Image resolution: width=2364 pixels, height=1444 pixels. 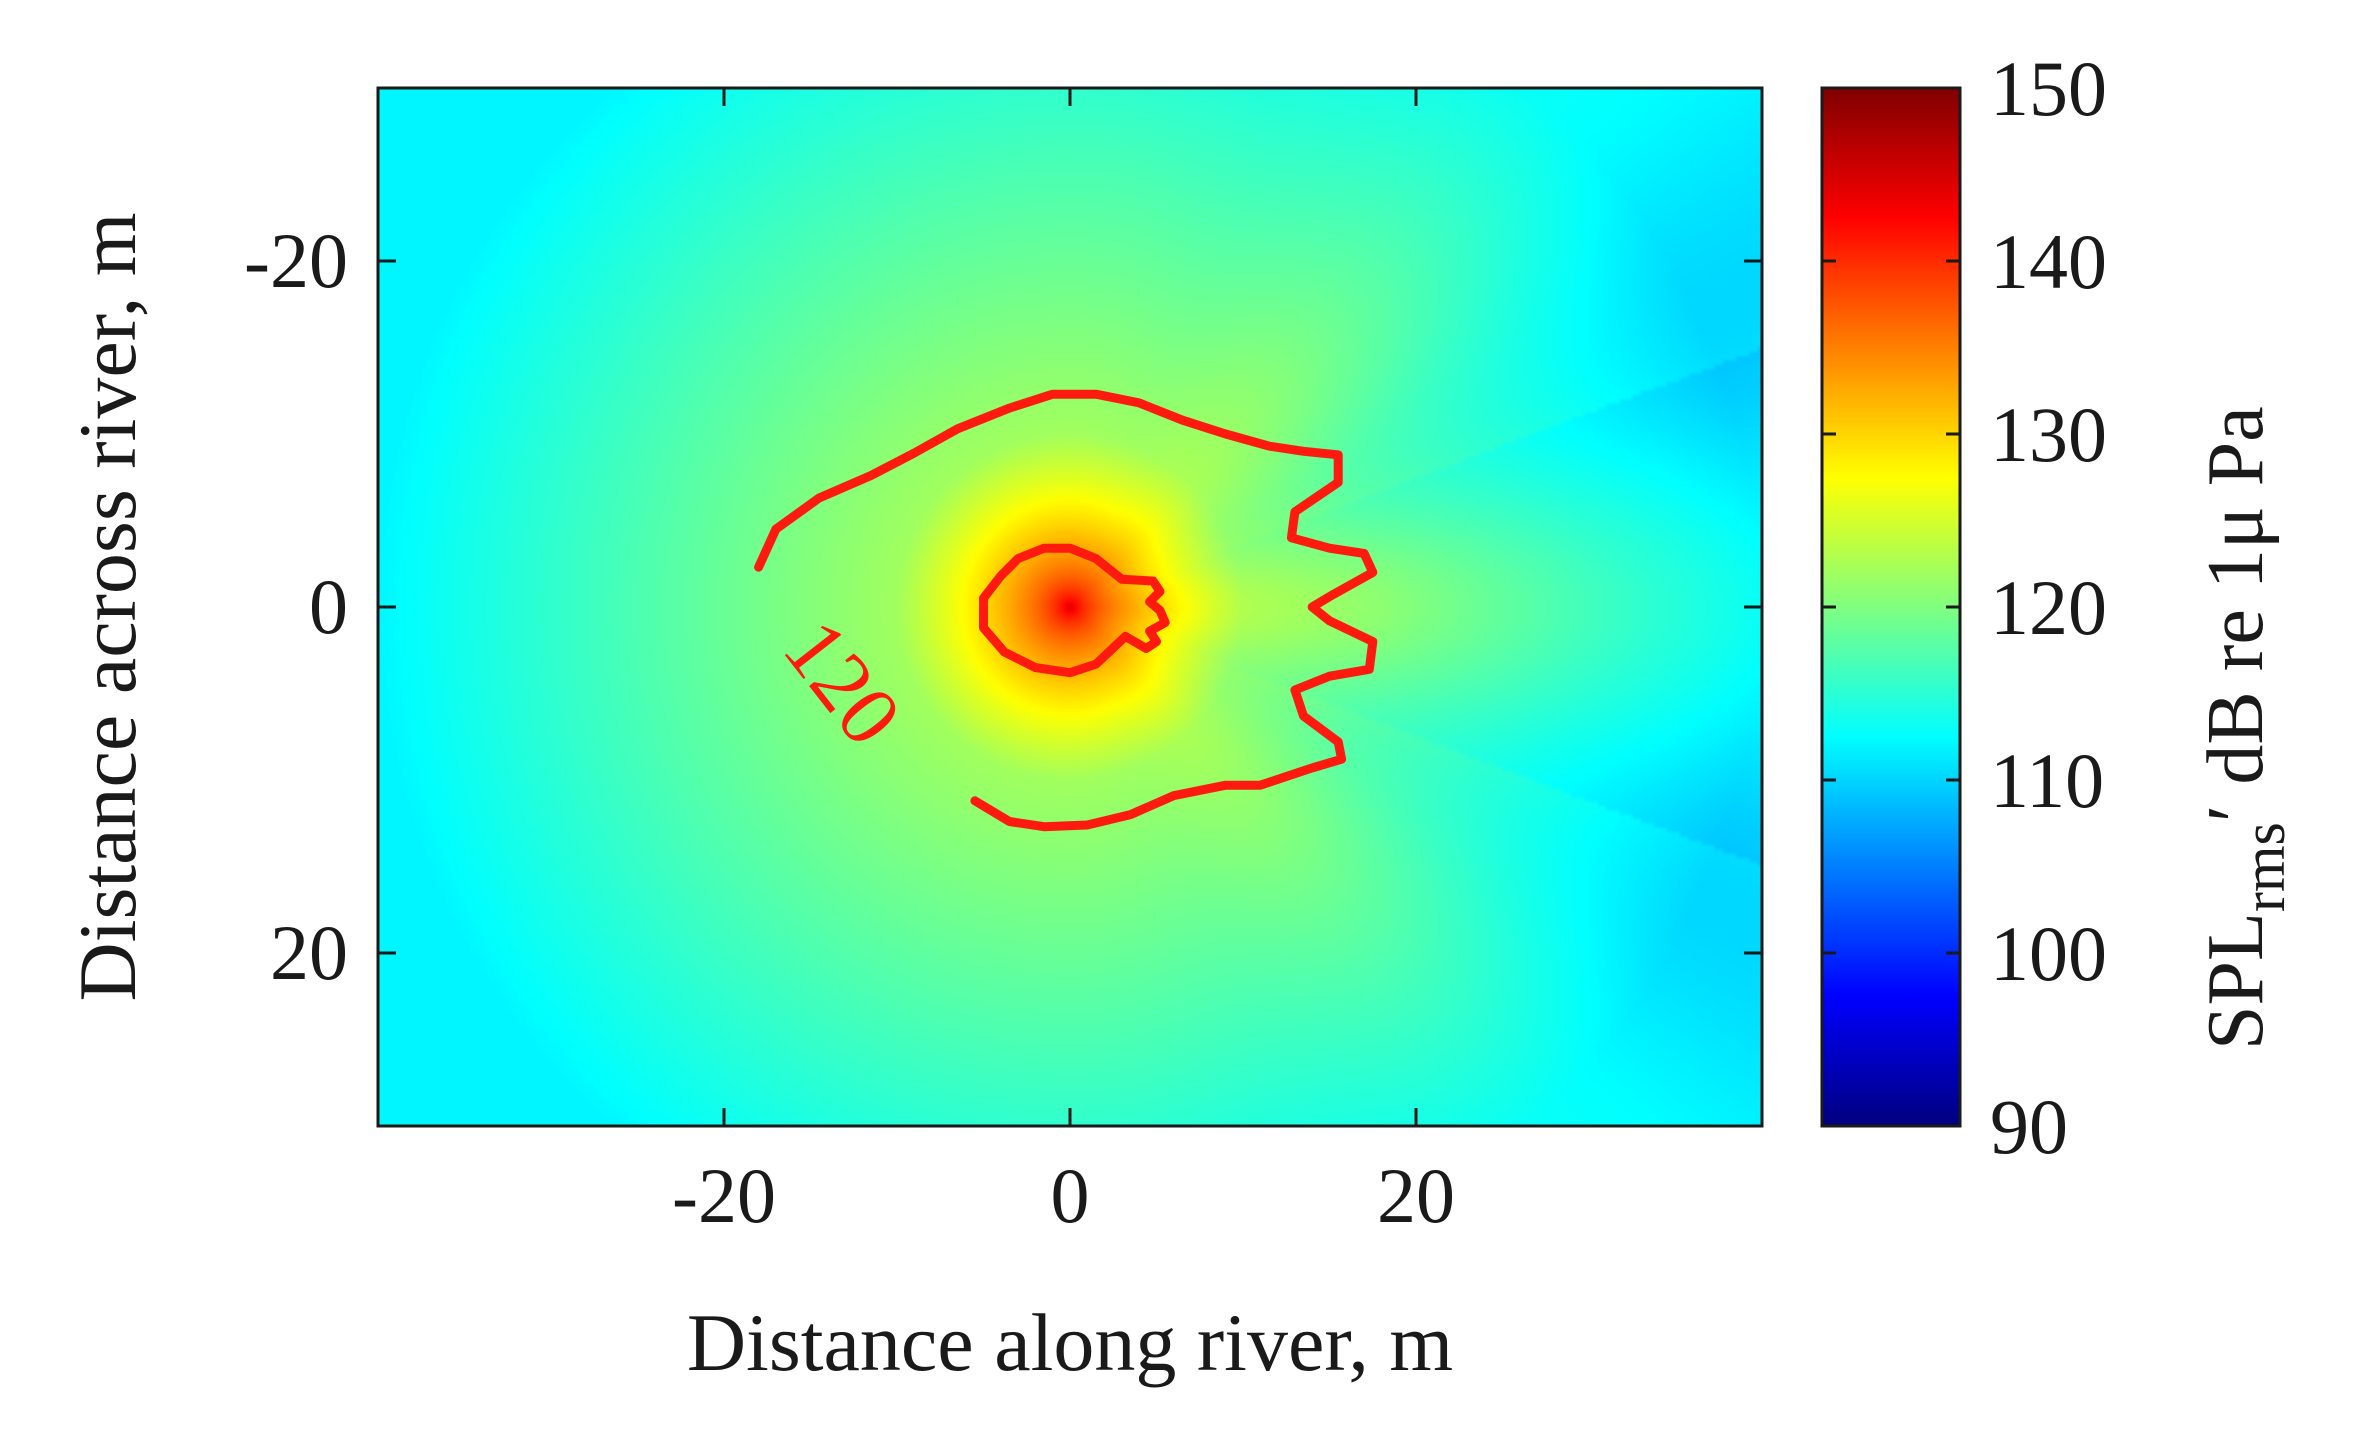 I want to click on colorbar, so click(x=1891, y=607).